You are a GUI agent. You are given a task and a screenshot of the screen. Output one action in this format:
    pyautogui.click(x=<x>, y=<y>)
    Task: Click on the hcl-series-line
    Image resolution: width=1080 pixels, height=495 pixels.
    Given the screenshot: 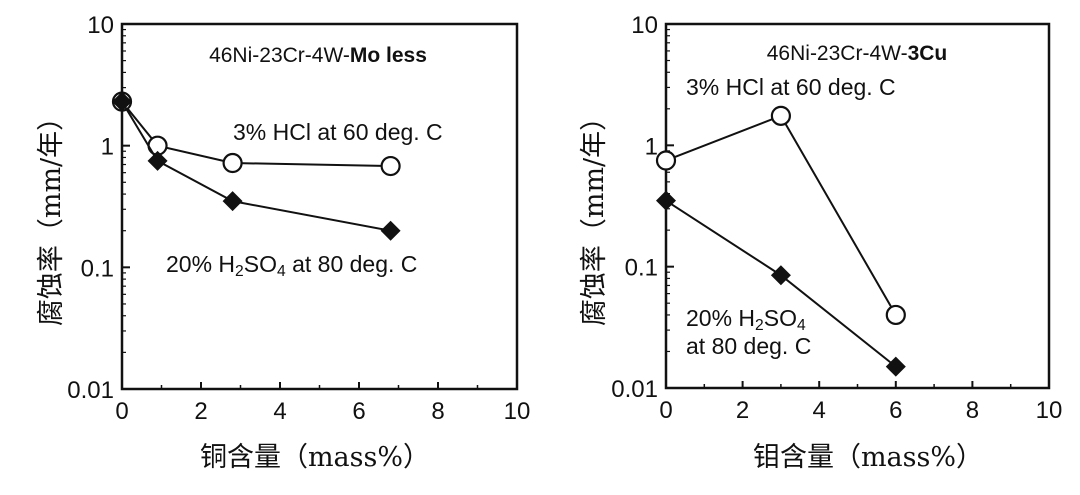 What is the action you would take?
    pyautogui.click(x=256, y=134)
    